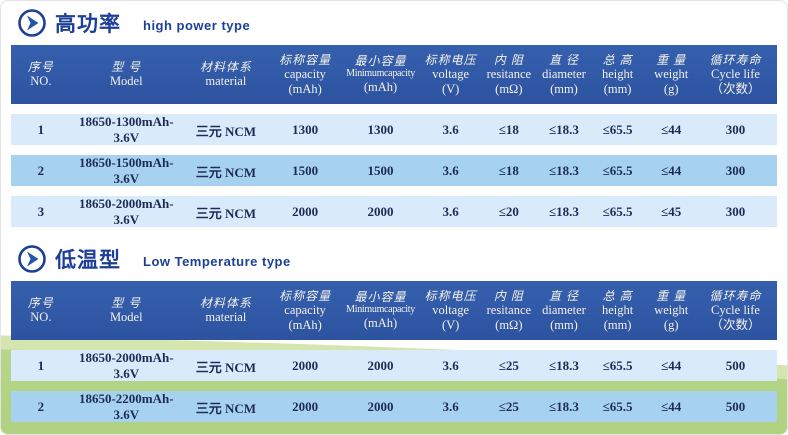 The image size is (788, 435). Describe the element at coordinates (41, 129) in the screenshot. I see `table-cell: 1` at that location.